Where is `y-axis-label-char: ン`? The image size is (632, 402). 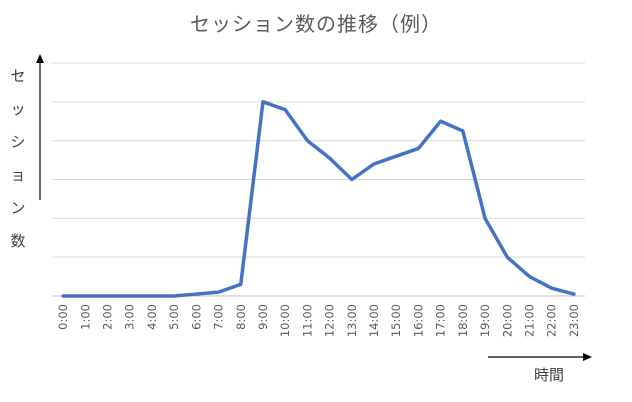
y-axis-label-char: ン is located at coordinates (18, 208).